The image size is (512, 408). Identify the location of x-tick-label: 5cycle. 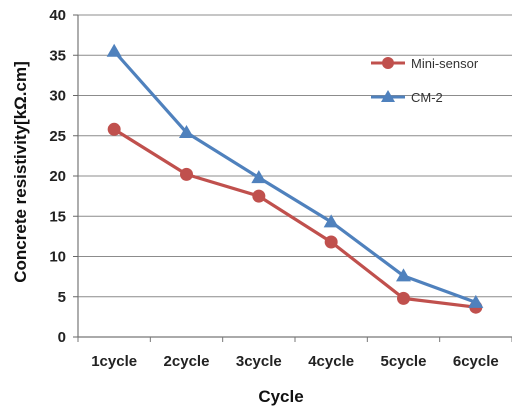
(404, 361).